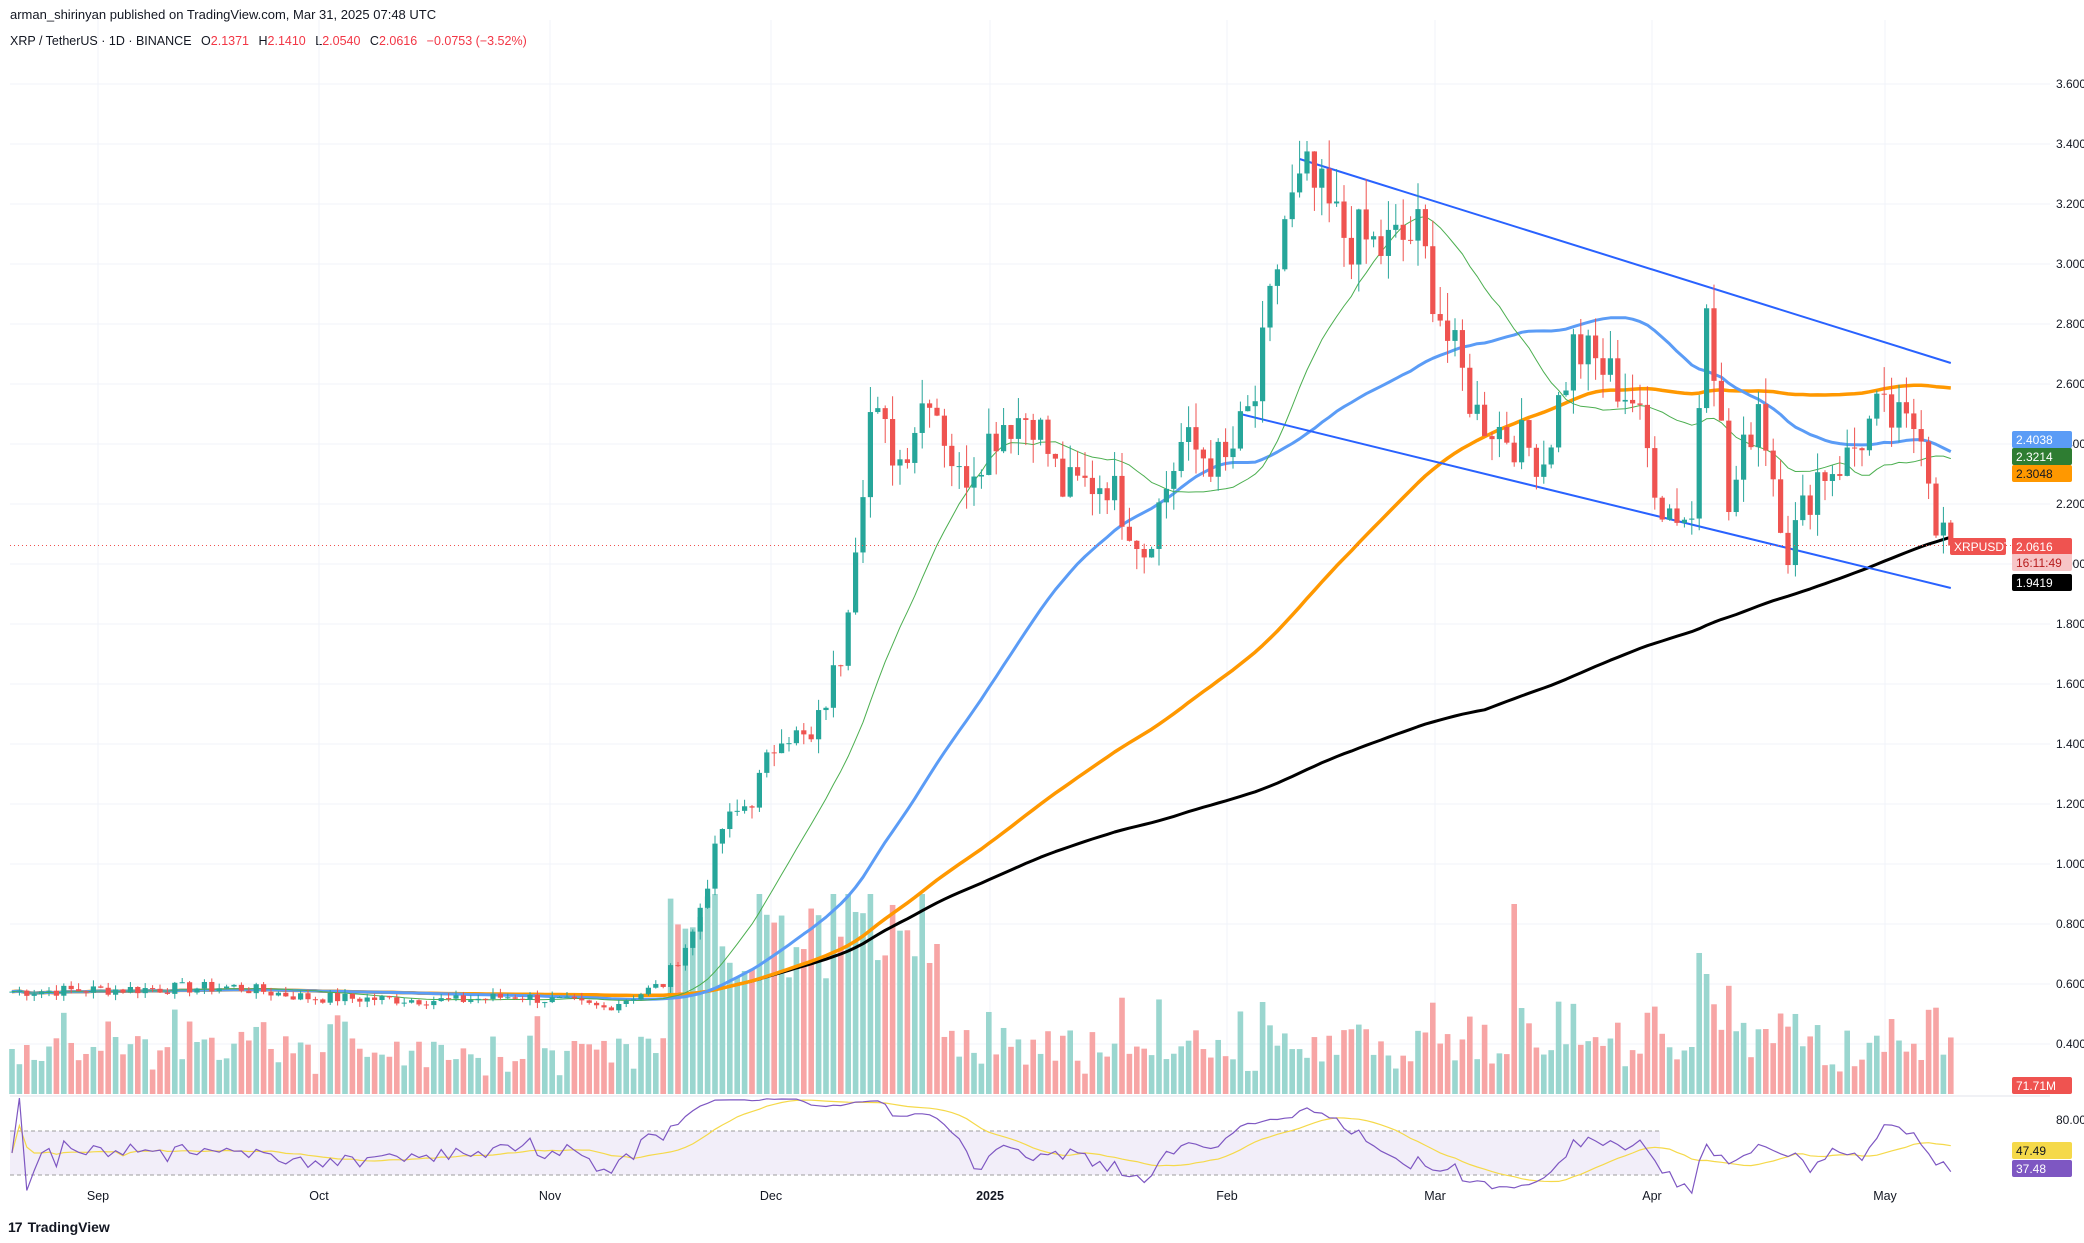 The image size is (2084, 1243). What do you see at coordinates (59, 1227) in the screenshot?
I see `tradingview-brand: 17 TradingView` at bounding box center [59, 1227].